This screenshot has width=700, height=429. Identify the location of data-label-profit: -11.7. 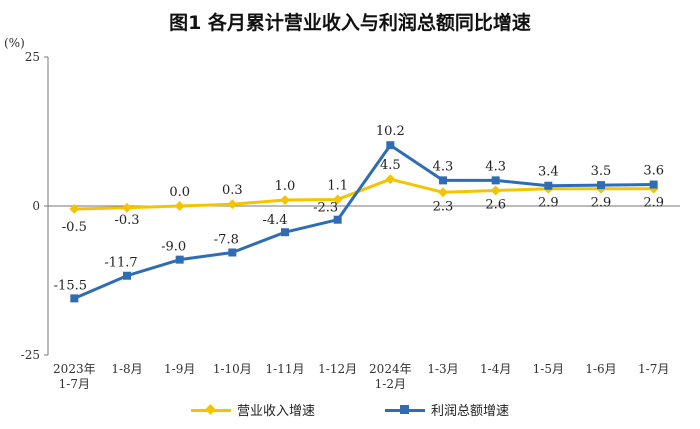
(120, 263).